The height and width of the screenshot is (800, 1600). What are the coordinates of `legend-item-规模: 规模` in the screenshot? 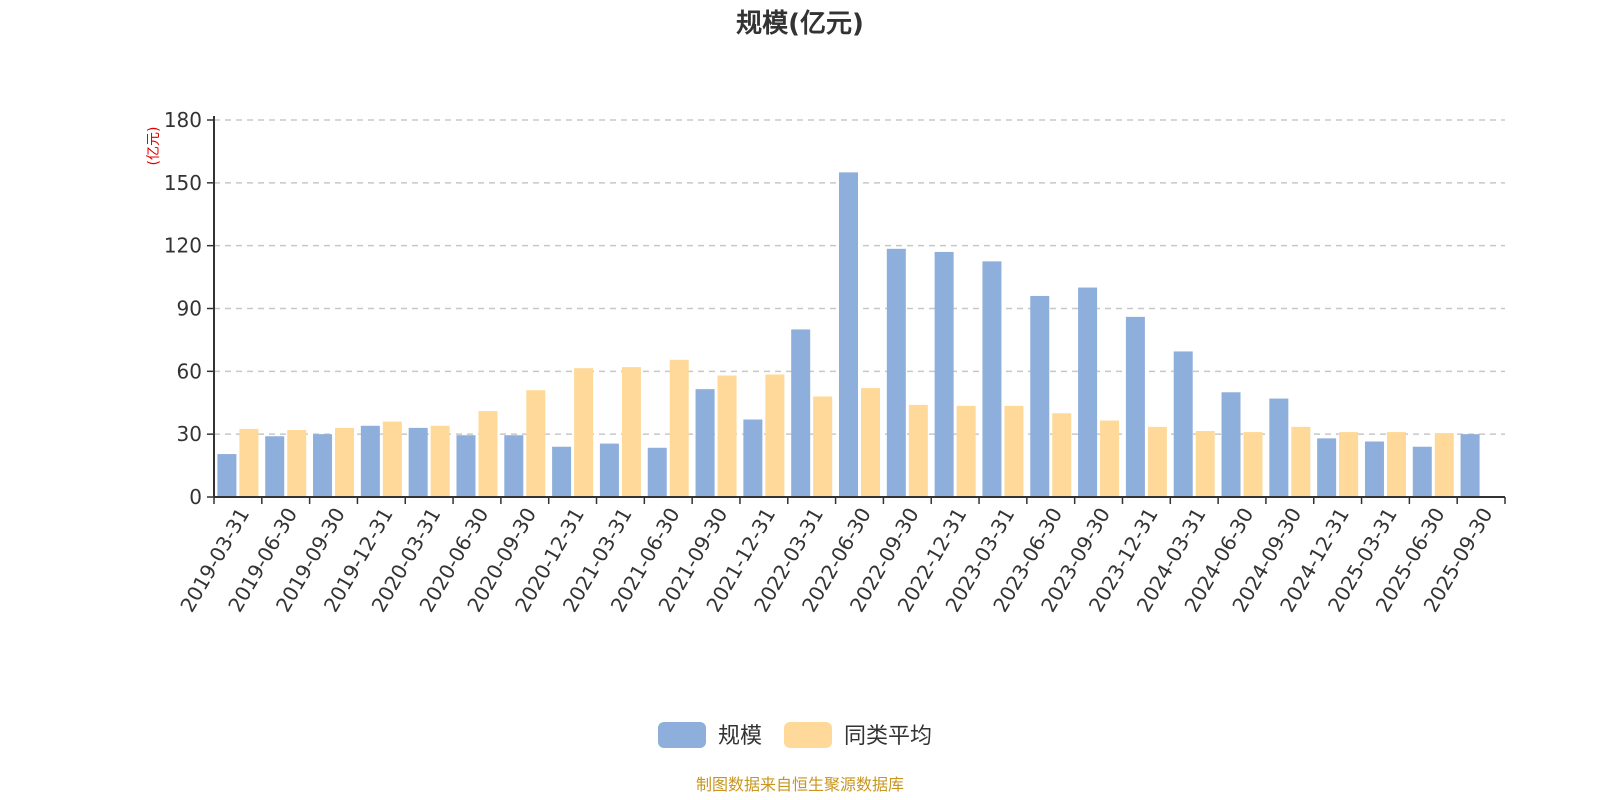 It's located at (710, 735).